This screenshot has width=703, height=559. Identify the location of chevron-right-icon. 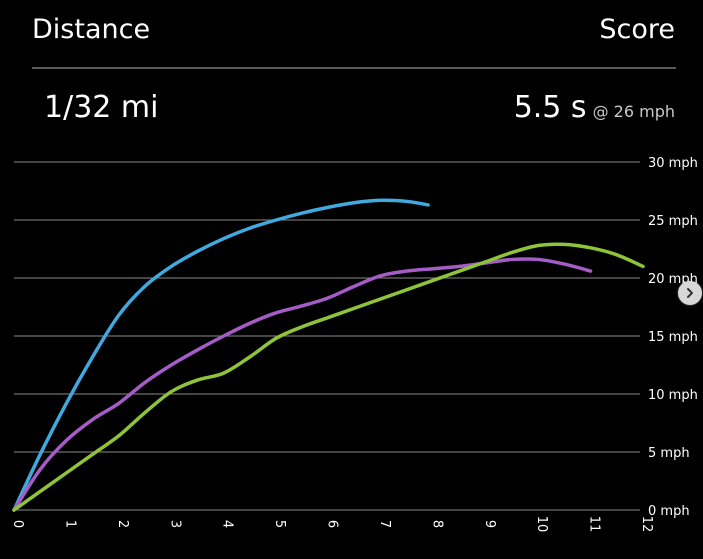
(690, 293).